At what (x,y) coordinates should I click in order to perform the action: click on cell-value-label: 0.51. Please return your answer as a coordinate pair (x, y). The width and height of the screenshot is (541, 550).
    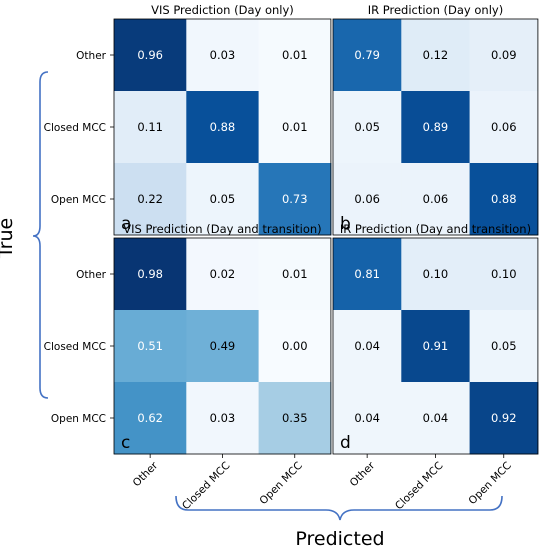
    Looking at the image, I should click on (150, 346).